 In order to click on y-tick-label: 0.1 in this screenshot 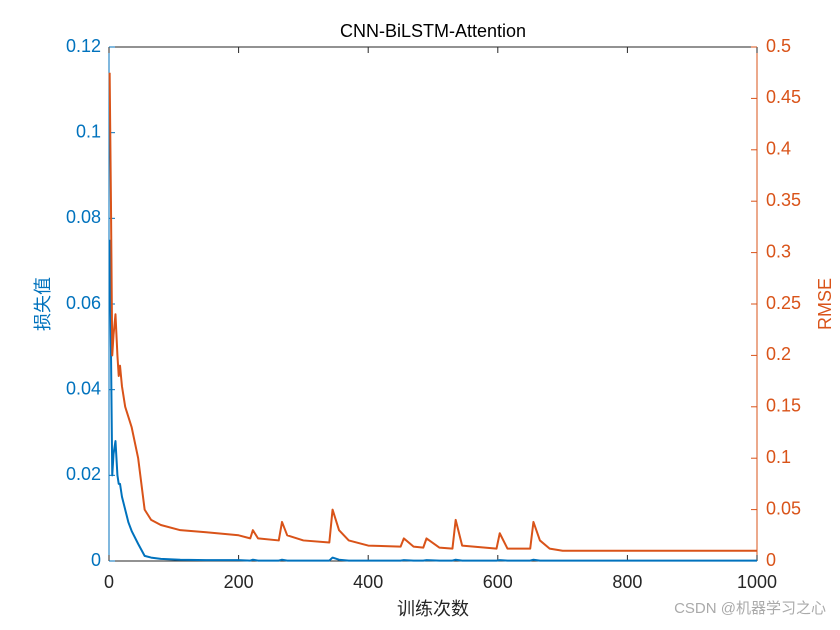, I will do `click(88, 131)`.